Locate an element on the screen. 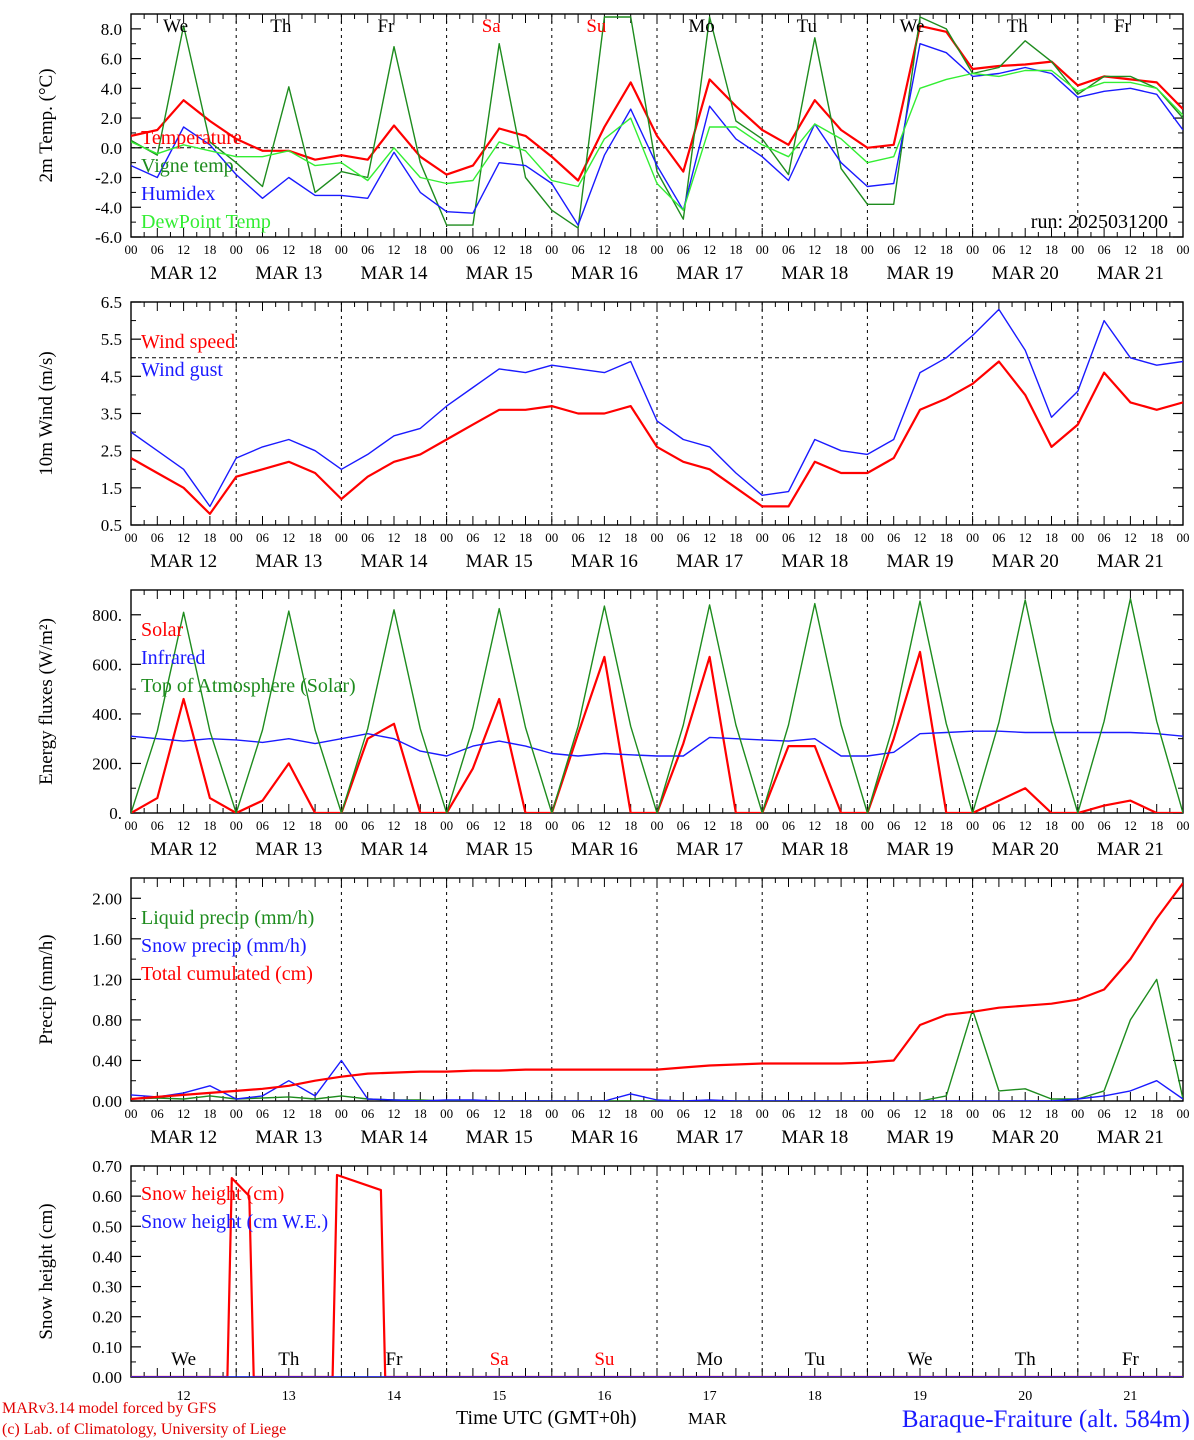  date-label: MAR 18 is located at coordinates (814, 849).